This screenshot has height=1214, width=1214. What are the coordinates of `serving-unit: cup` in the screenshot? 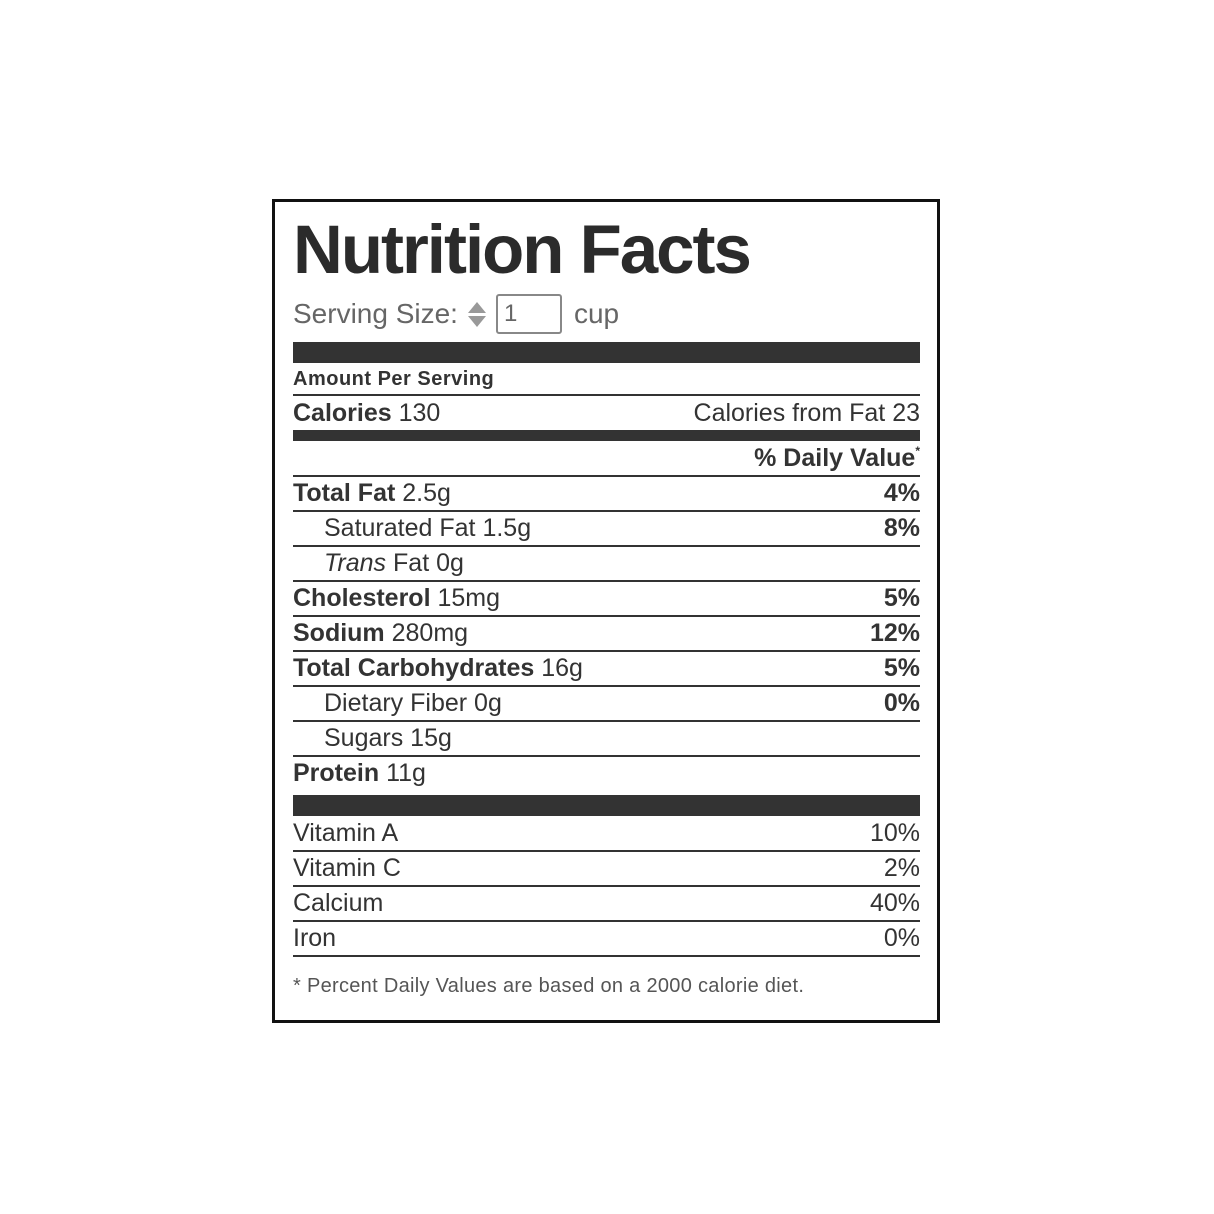 It's located at (596, 313).